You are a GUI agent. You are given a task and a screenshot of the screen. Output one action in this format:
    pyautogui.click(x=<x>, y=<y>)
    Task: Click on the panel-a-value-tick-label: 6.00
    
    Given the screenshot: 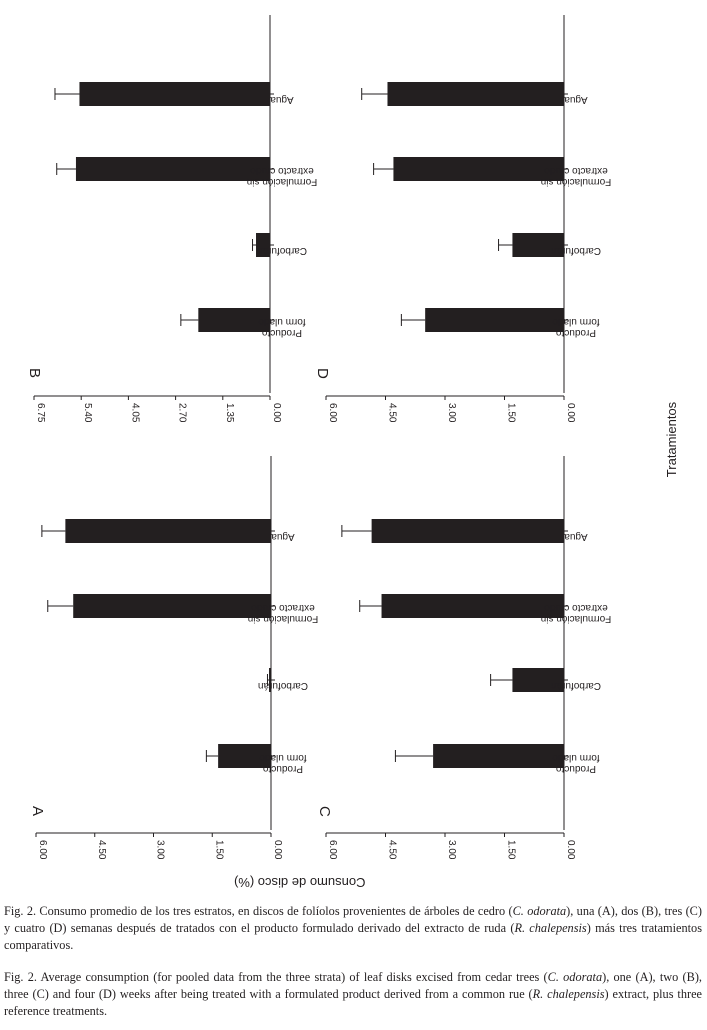 What is the action you would take?
    pyautogui.click(x=42, y=850)
    